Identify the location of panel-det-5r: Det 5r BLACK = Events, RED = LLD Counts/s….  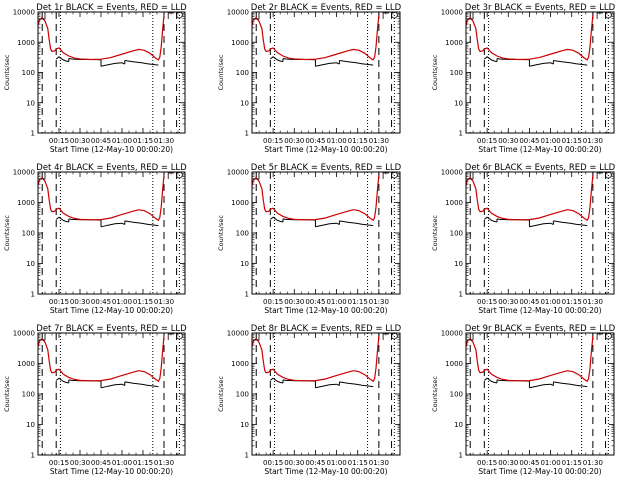
(309, 239).